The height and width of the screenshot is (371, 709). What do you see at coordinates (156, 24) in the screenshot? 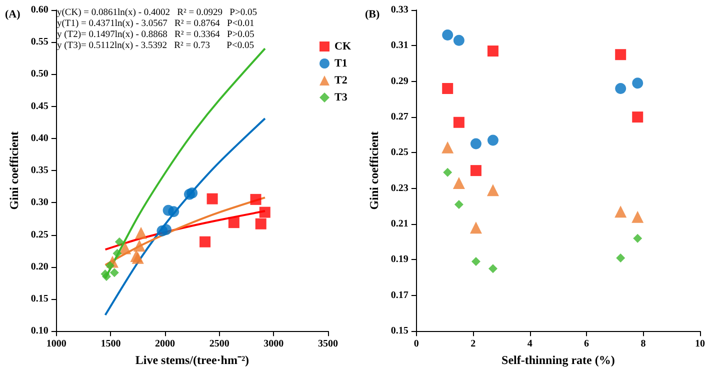
I see `annotation: y(T1) = 0.4371ln(x) - 3.0567 R² = 0.8764 P<0.01` at bounding box center [156, 24].